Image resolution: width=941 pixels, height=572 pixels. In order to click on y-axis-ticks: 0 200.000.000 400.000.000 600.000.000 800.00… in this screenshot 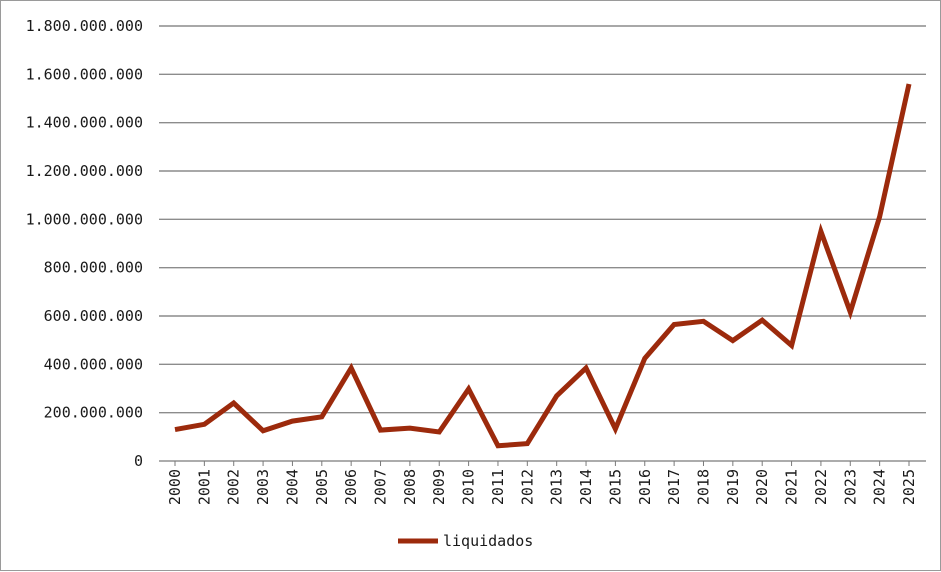, I will do `click(84, 243)`.